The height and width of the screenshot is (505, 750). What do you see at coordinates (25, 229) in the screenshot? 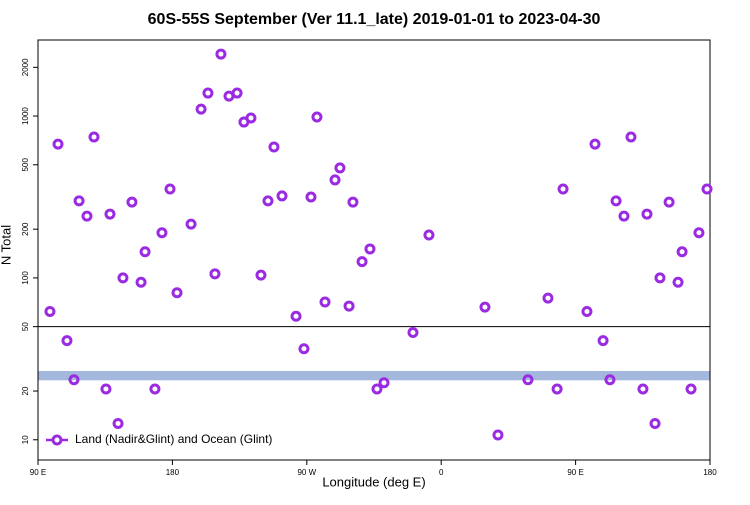
I see `y-tick-label: 200` at bounding box center [25, 229].